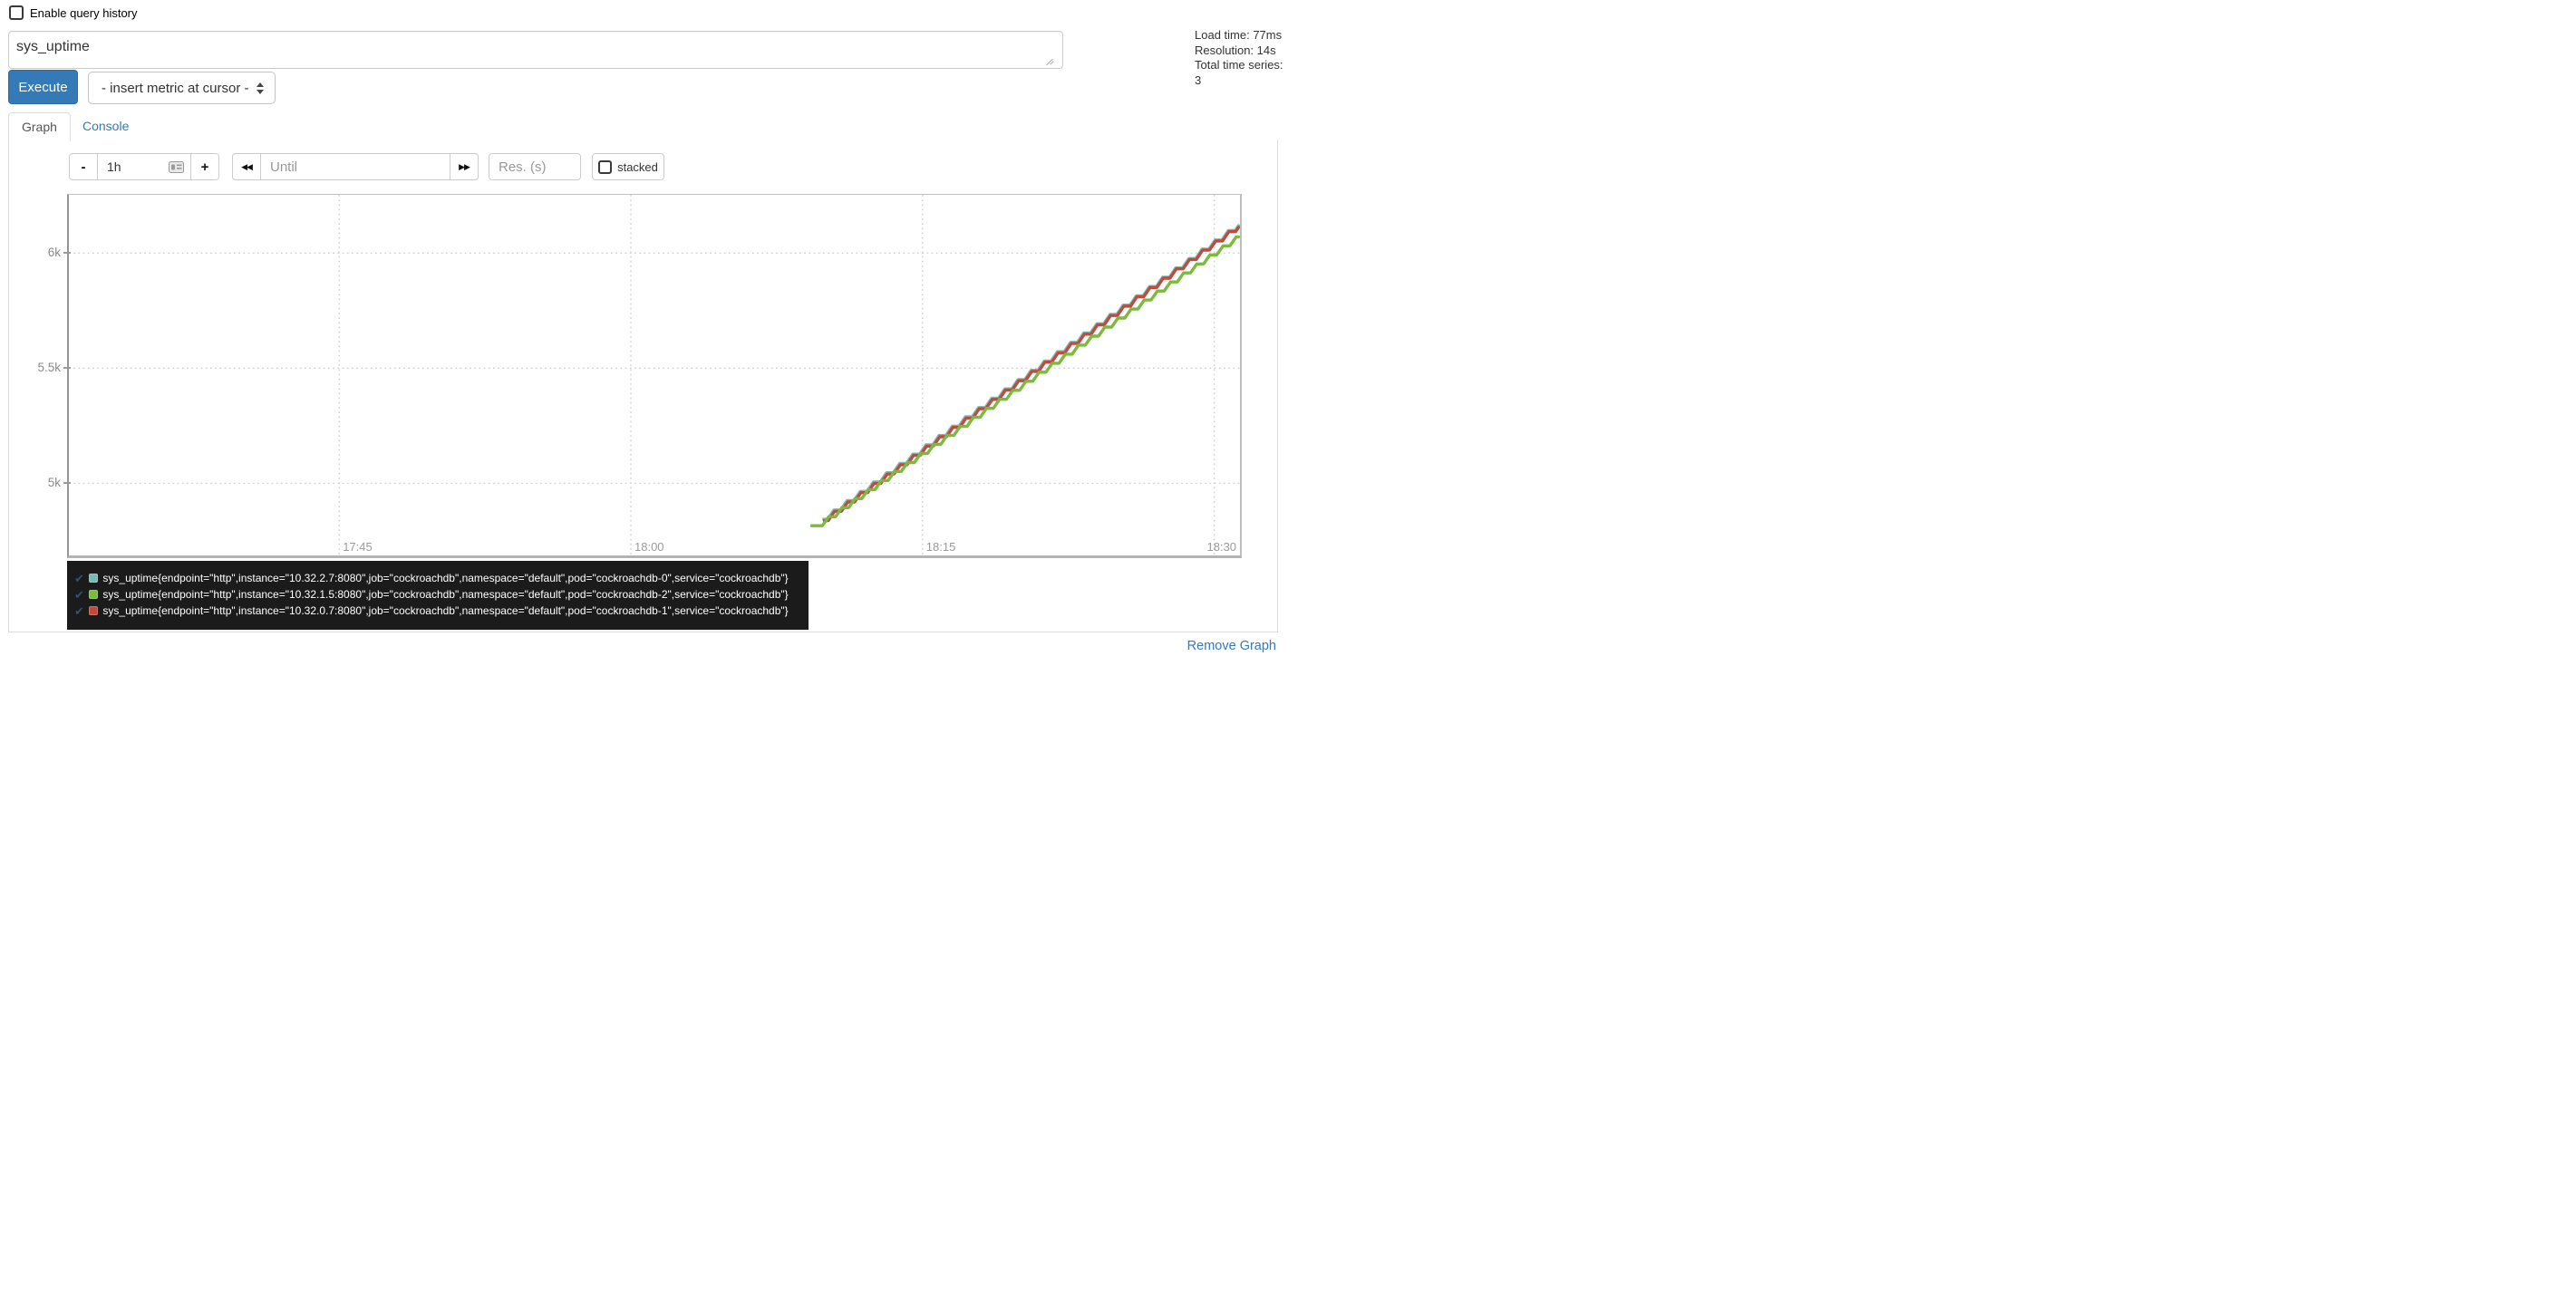 The height and width of the screenshot is (1312, 2576). Describe the element at coordinates (106, 126) in the screenshot. I see `tab-console: Console` at that location.